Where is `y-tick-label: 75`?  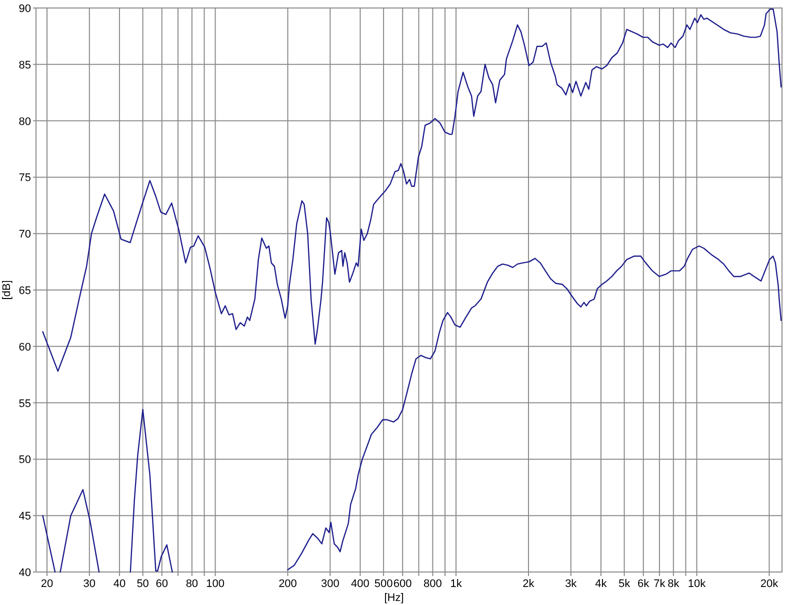
y-tick-label: 75 is located at coordinates (24, 178).